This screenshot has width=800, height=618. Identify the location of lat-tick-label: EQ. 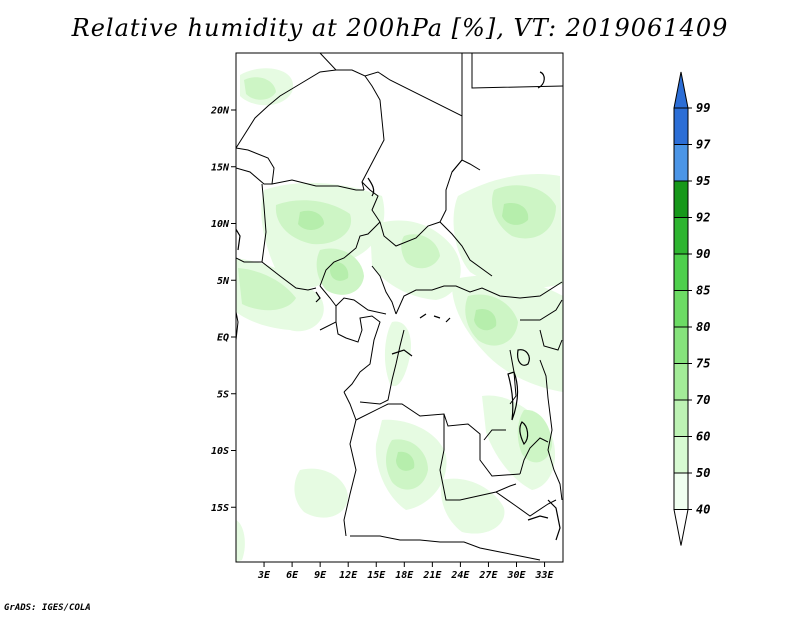
(223, 338).